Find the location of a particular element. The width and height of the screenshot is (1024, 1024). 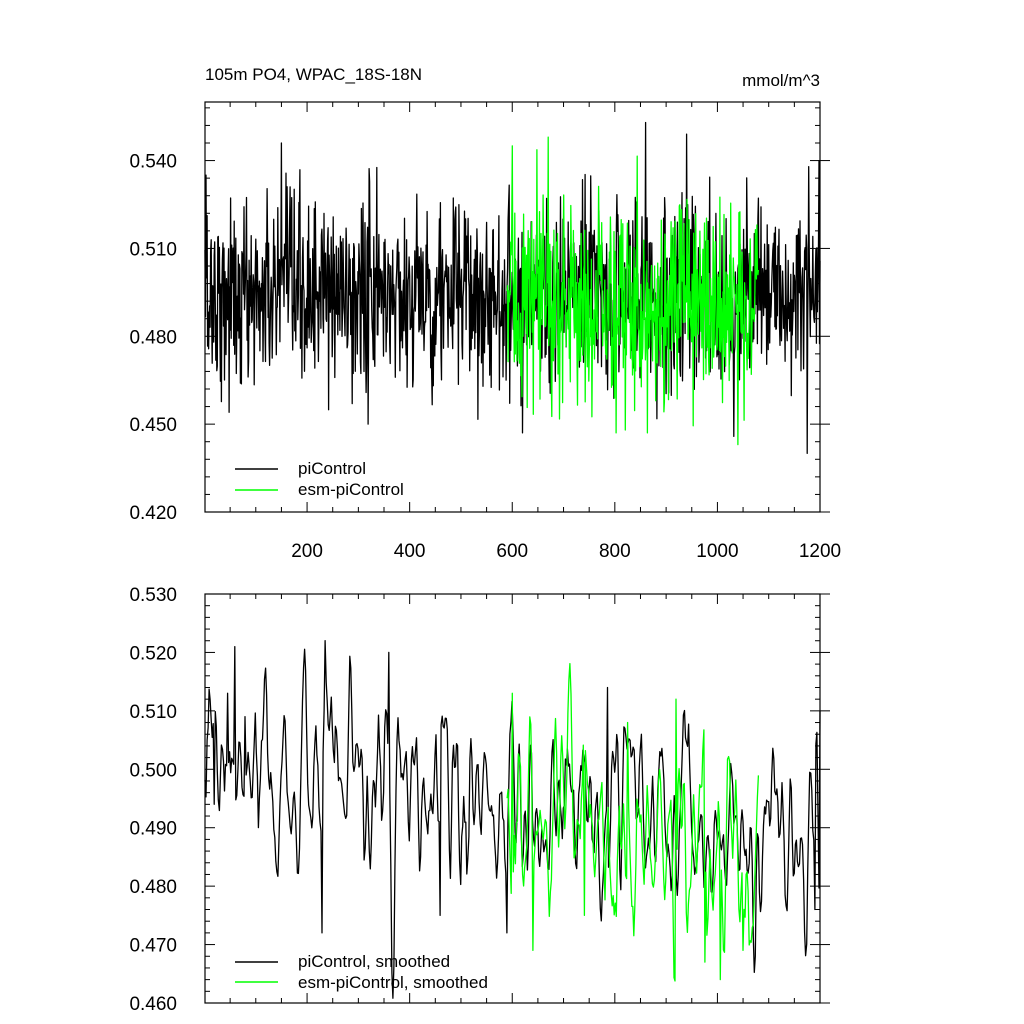

y-tick-label: 0.490 is located at coordinates (153, 829).